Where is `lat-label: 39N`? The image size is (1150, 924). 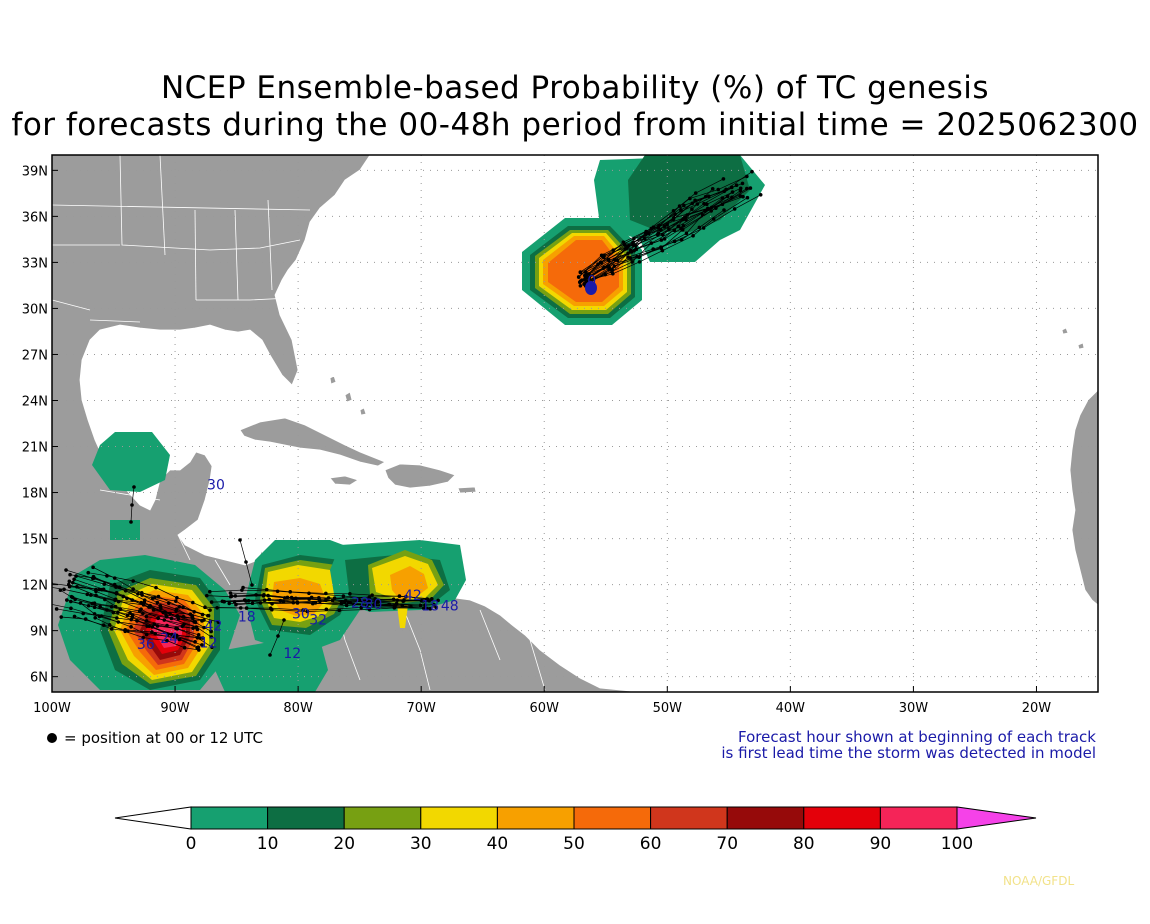
lat-label: 39N is located at coordinates (35, 171).